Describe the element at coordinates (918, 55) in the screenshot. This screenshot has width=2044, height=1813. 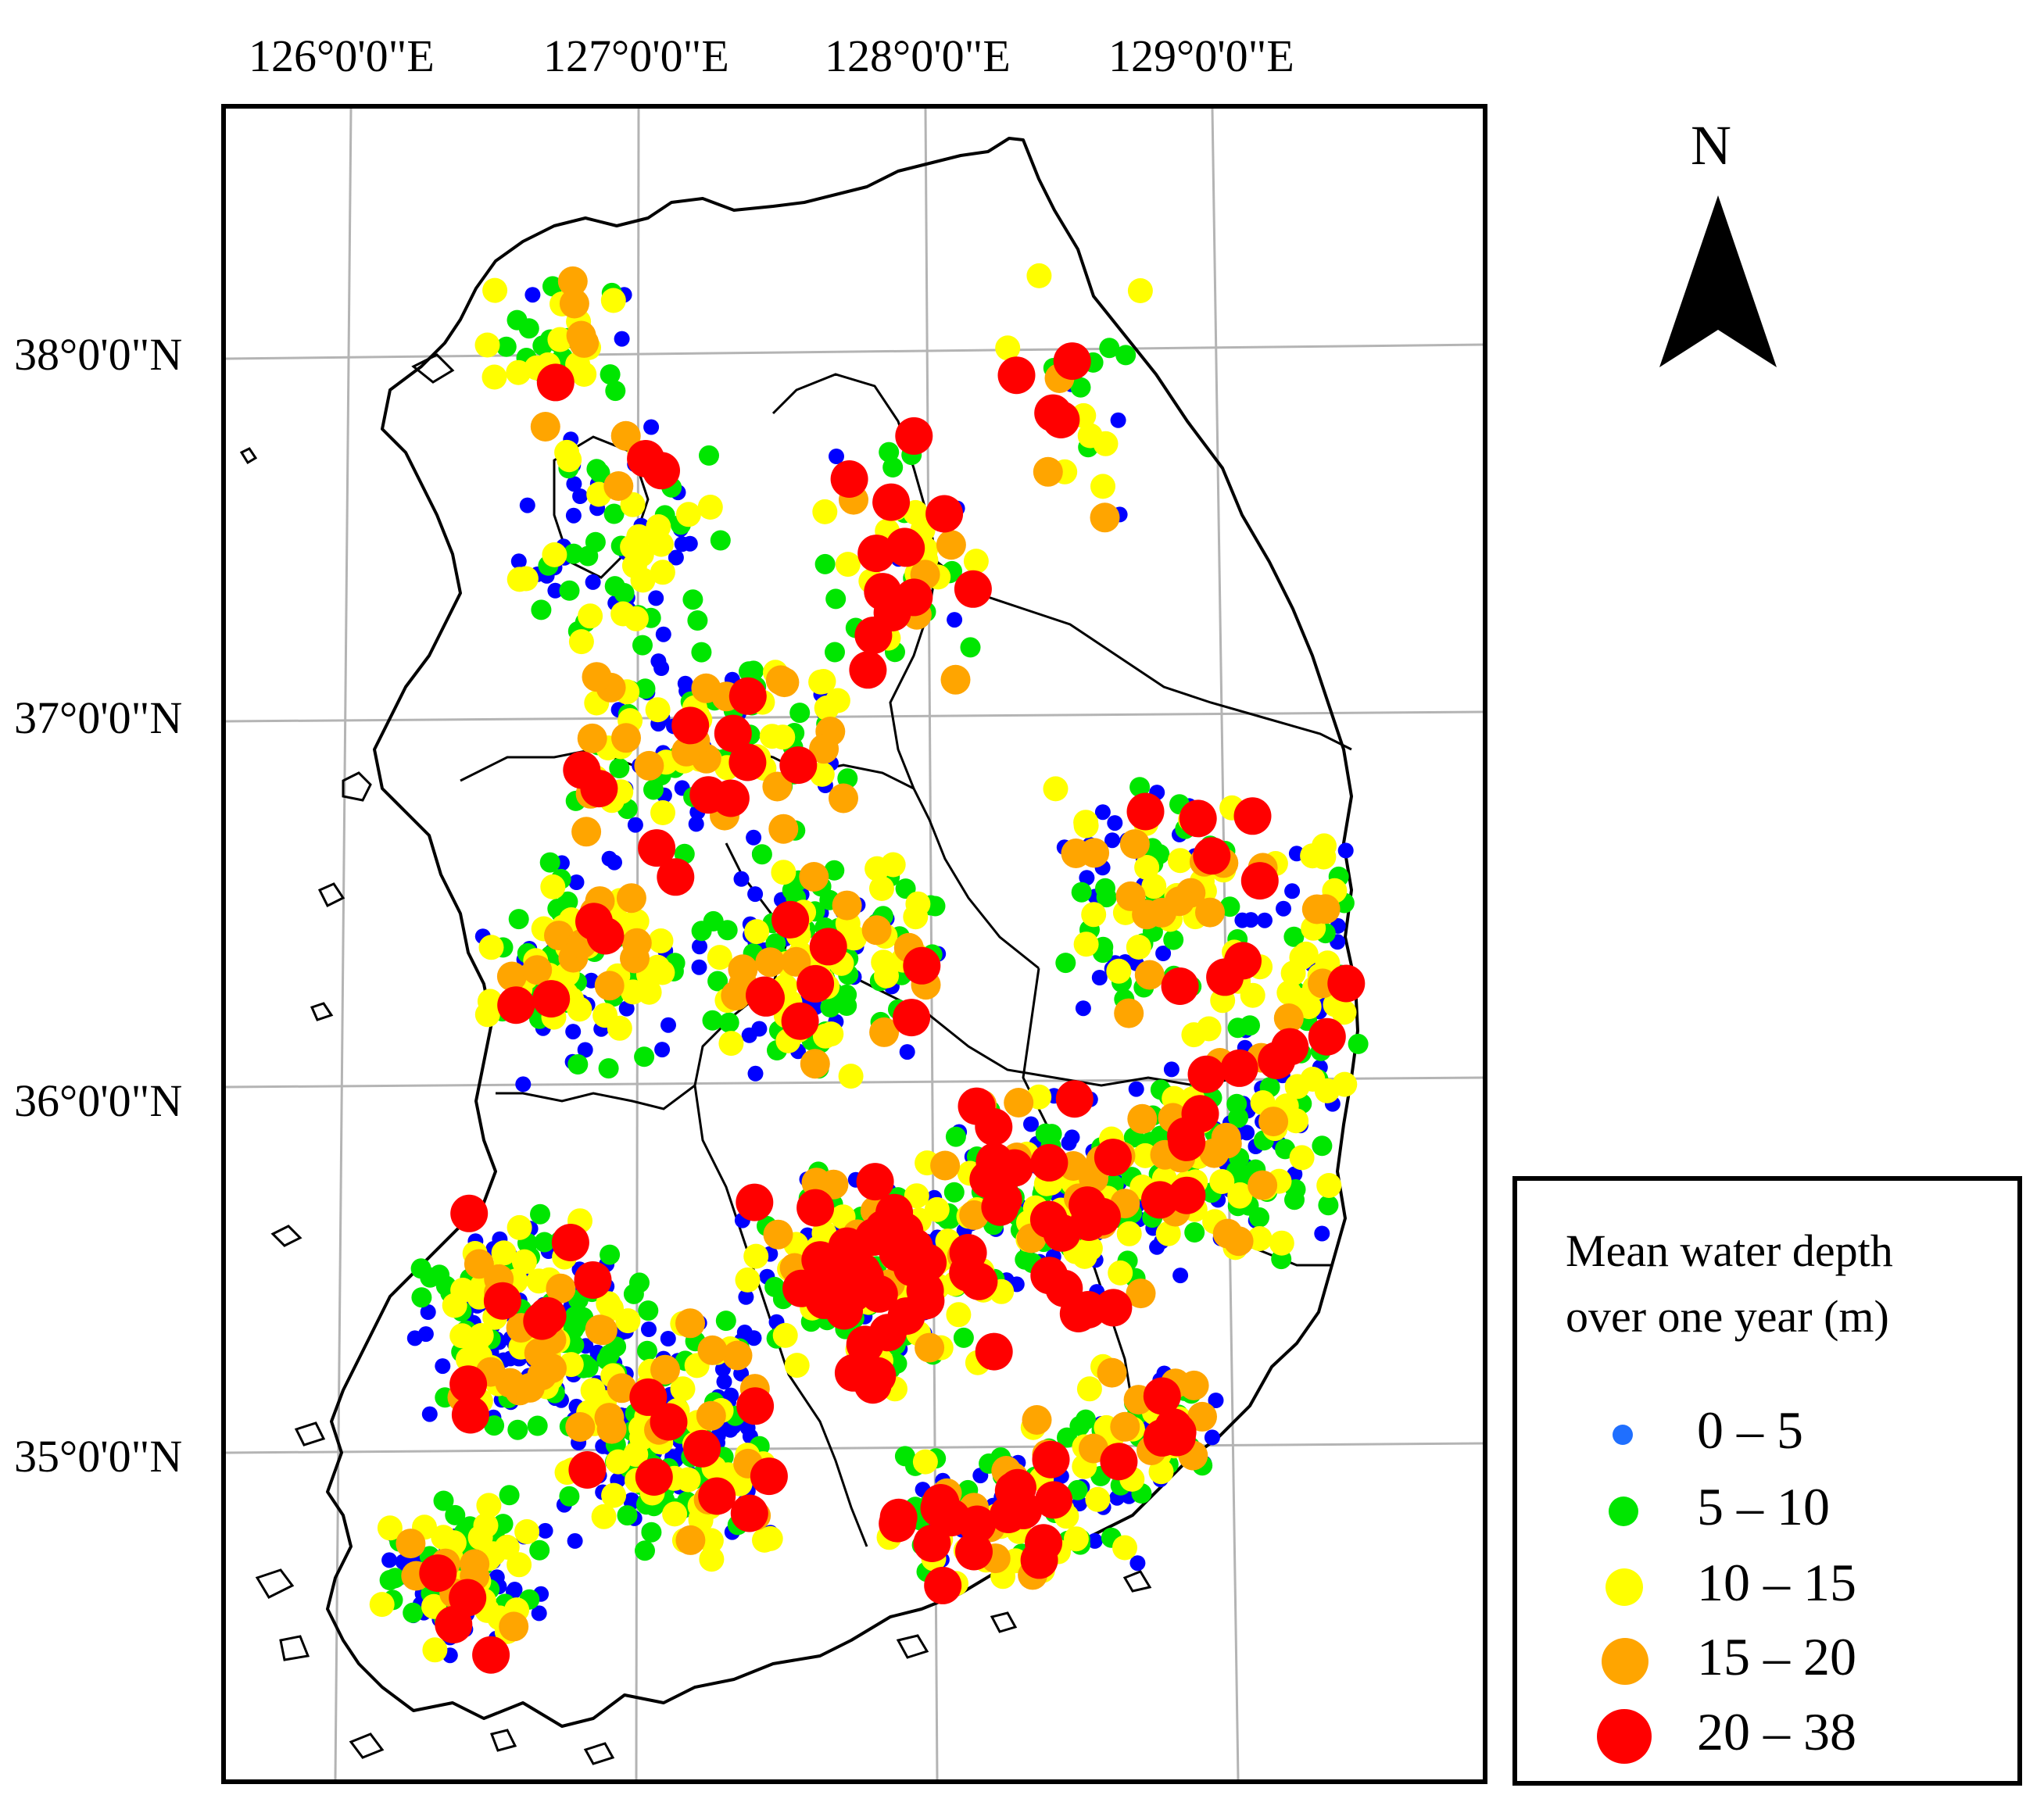
I see `longitude-label-128: 128°0'0"E` at that location.